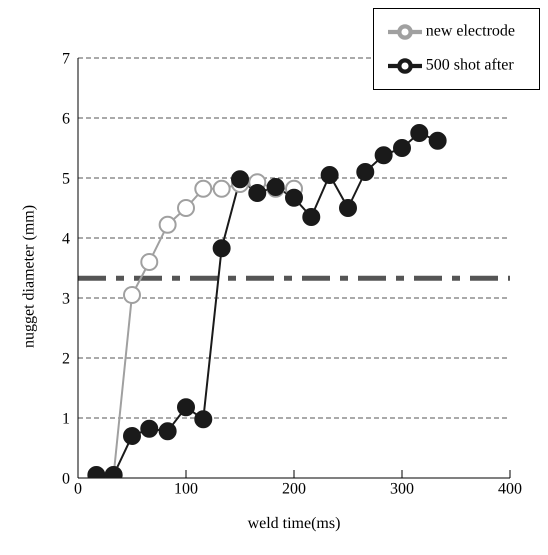 The width and height of the screenshot is (548, 555). Describe the element at coordinates (78, 489) in the screenshot. I see `x-tick-label: 0` at that location.